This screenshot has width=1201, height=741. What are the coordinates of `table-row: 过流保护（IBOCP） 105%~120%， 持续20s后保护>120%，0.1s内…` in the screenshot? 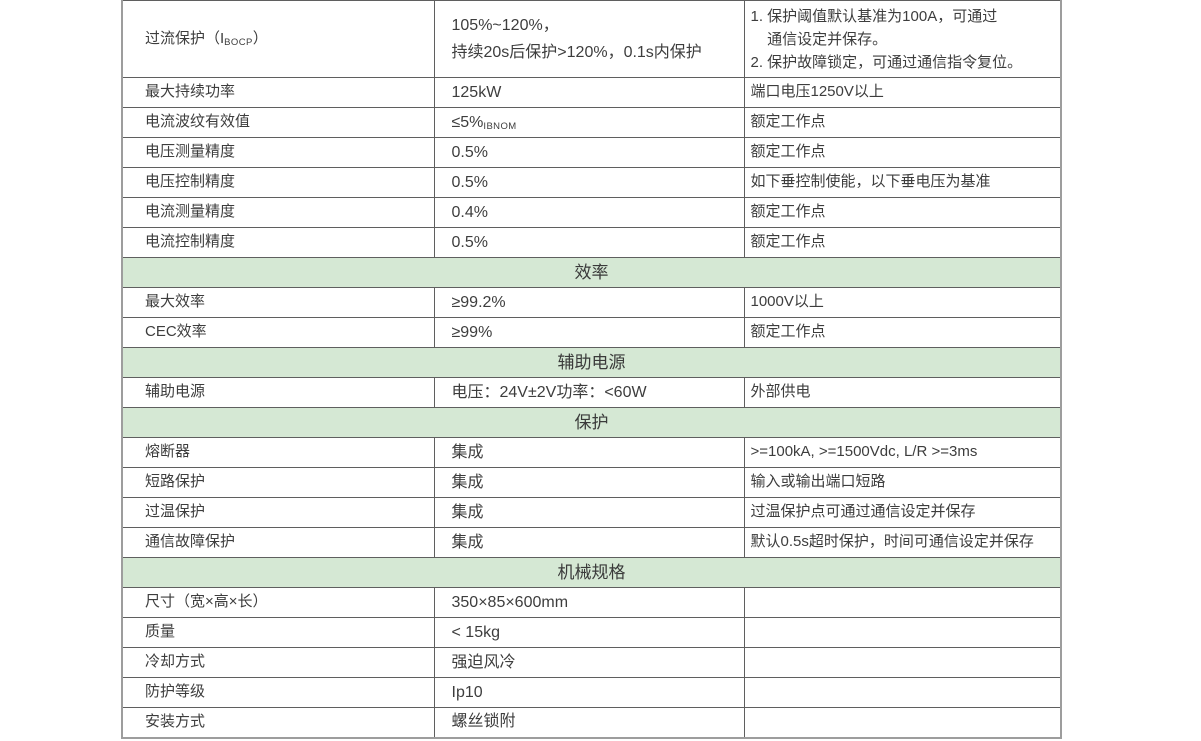 It's located at (591, 39).